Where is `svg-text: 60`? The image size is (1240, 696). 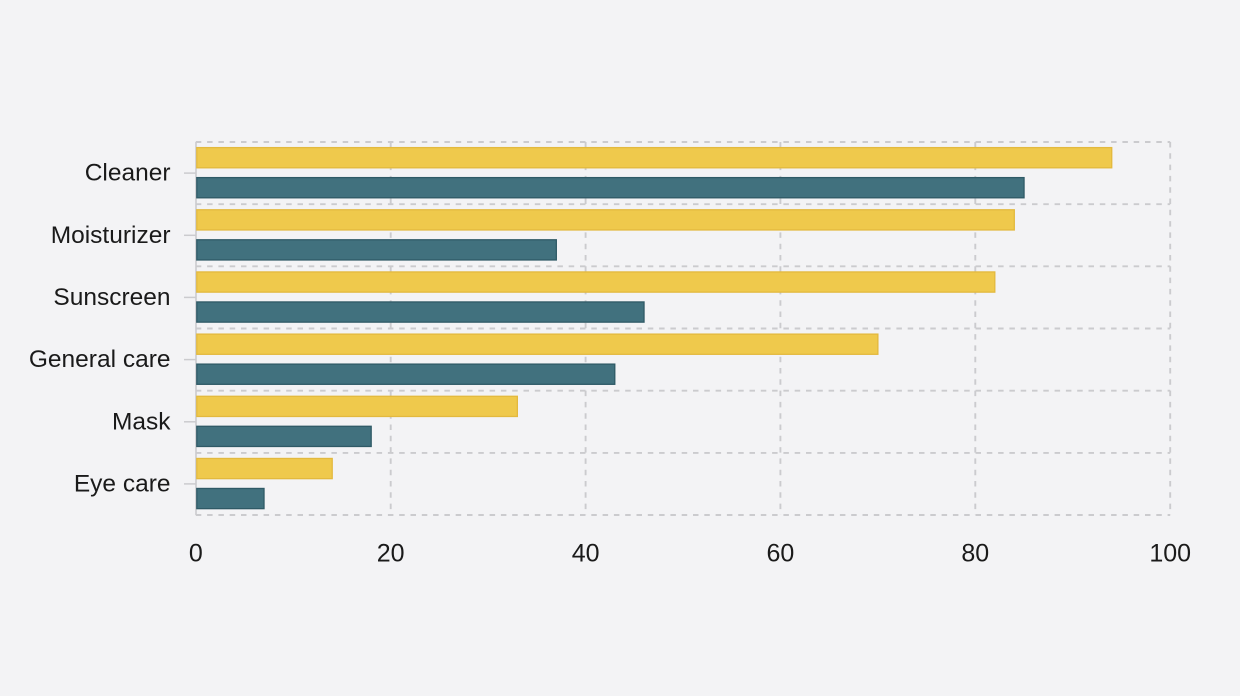
svg-text: 60 is located at coordinates (780, 554).